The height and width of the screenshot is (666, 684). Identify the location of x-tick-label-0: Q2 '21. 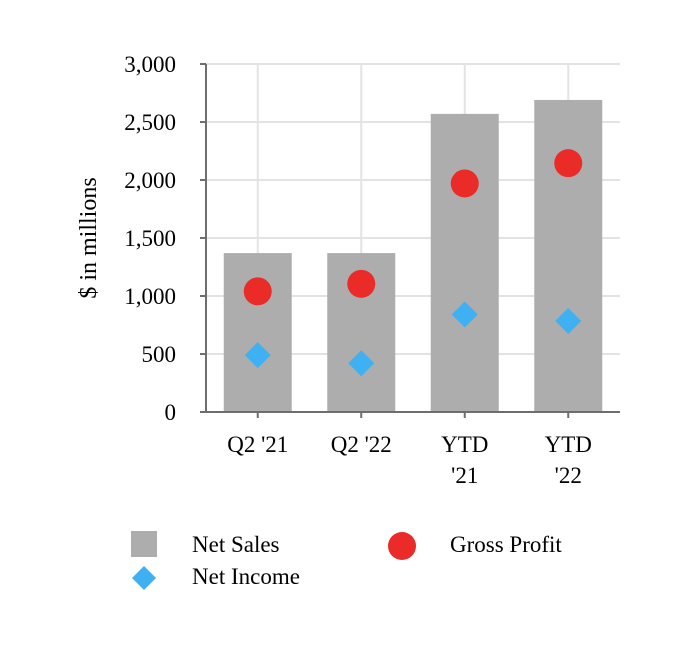
(257, 444).